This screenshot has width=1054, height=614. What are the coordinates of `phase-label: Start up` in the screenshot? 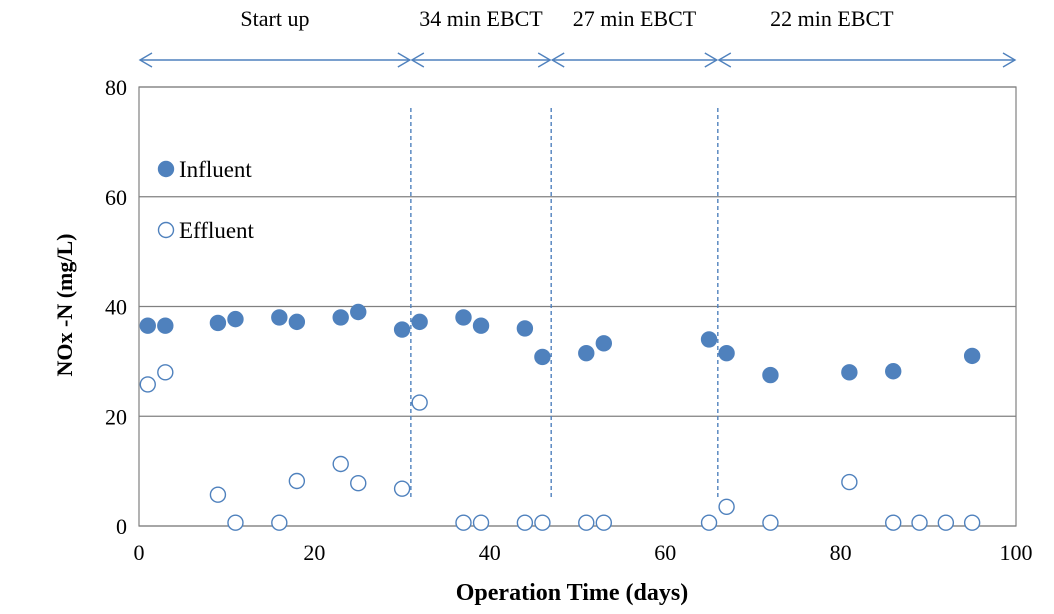 It's located at (274, 18).